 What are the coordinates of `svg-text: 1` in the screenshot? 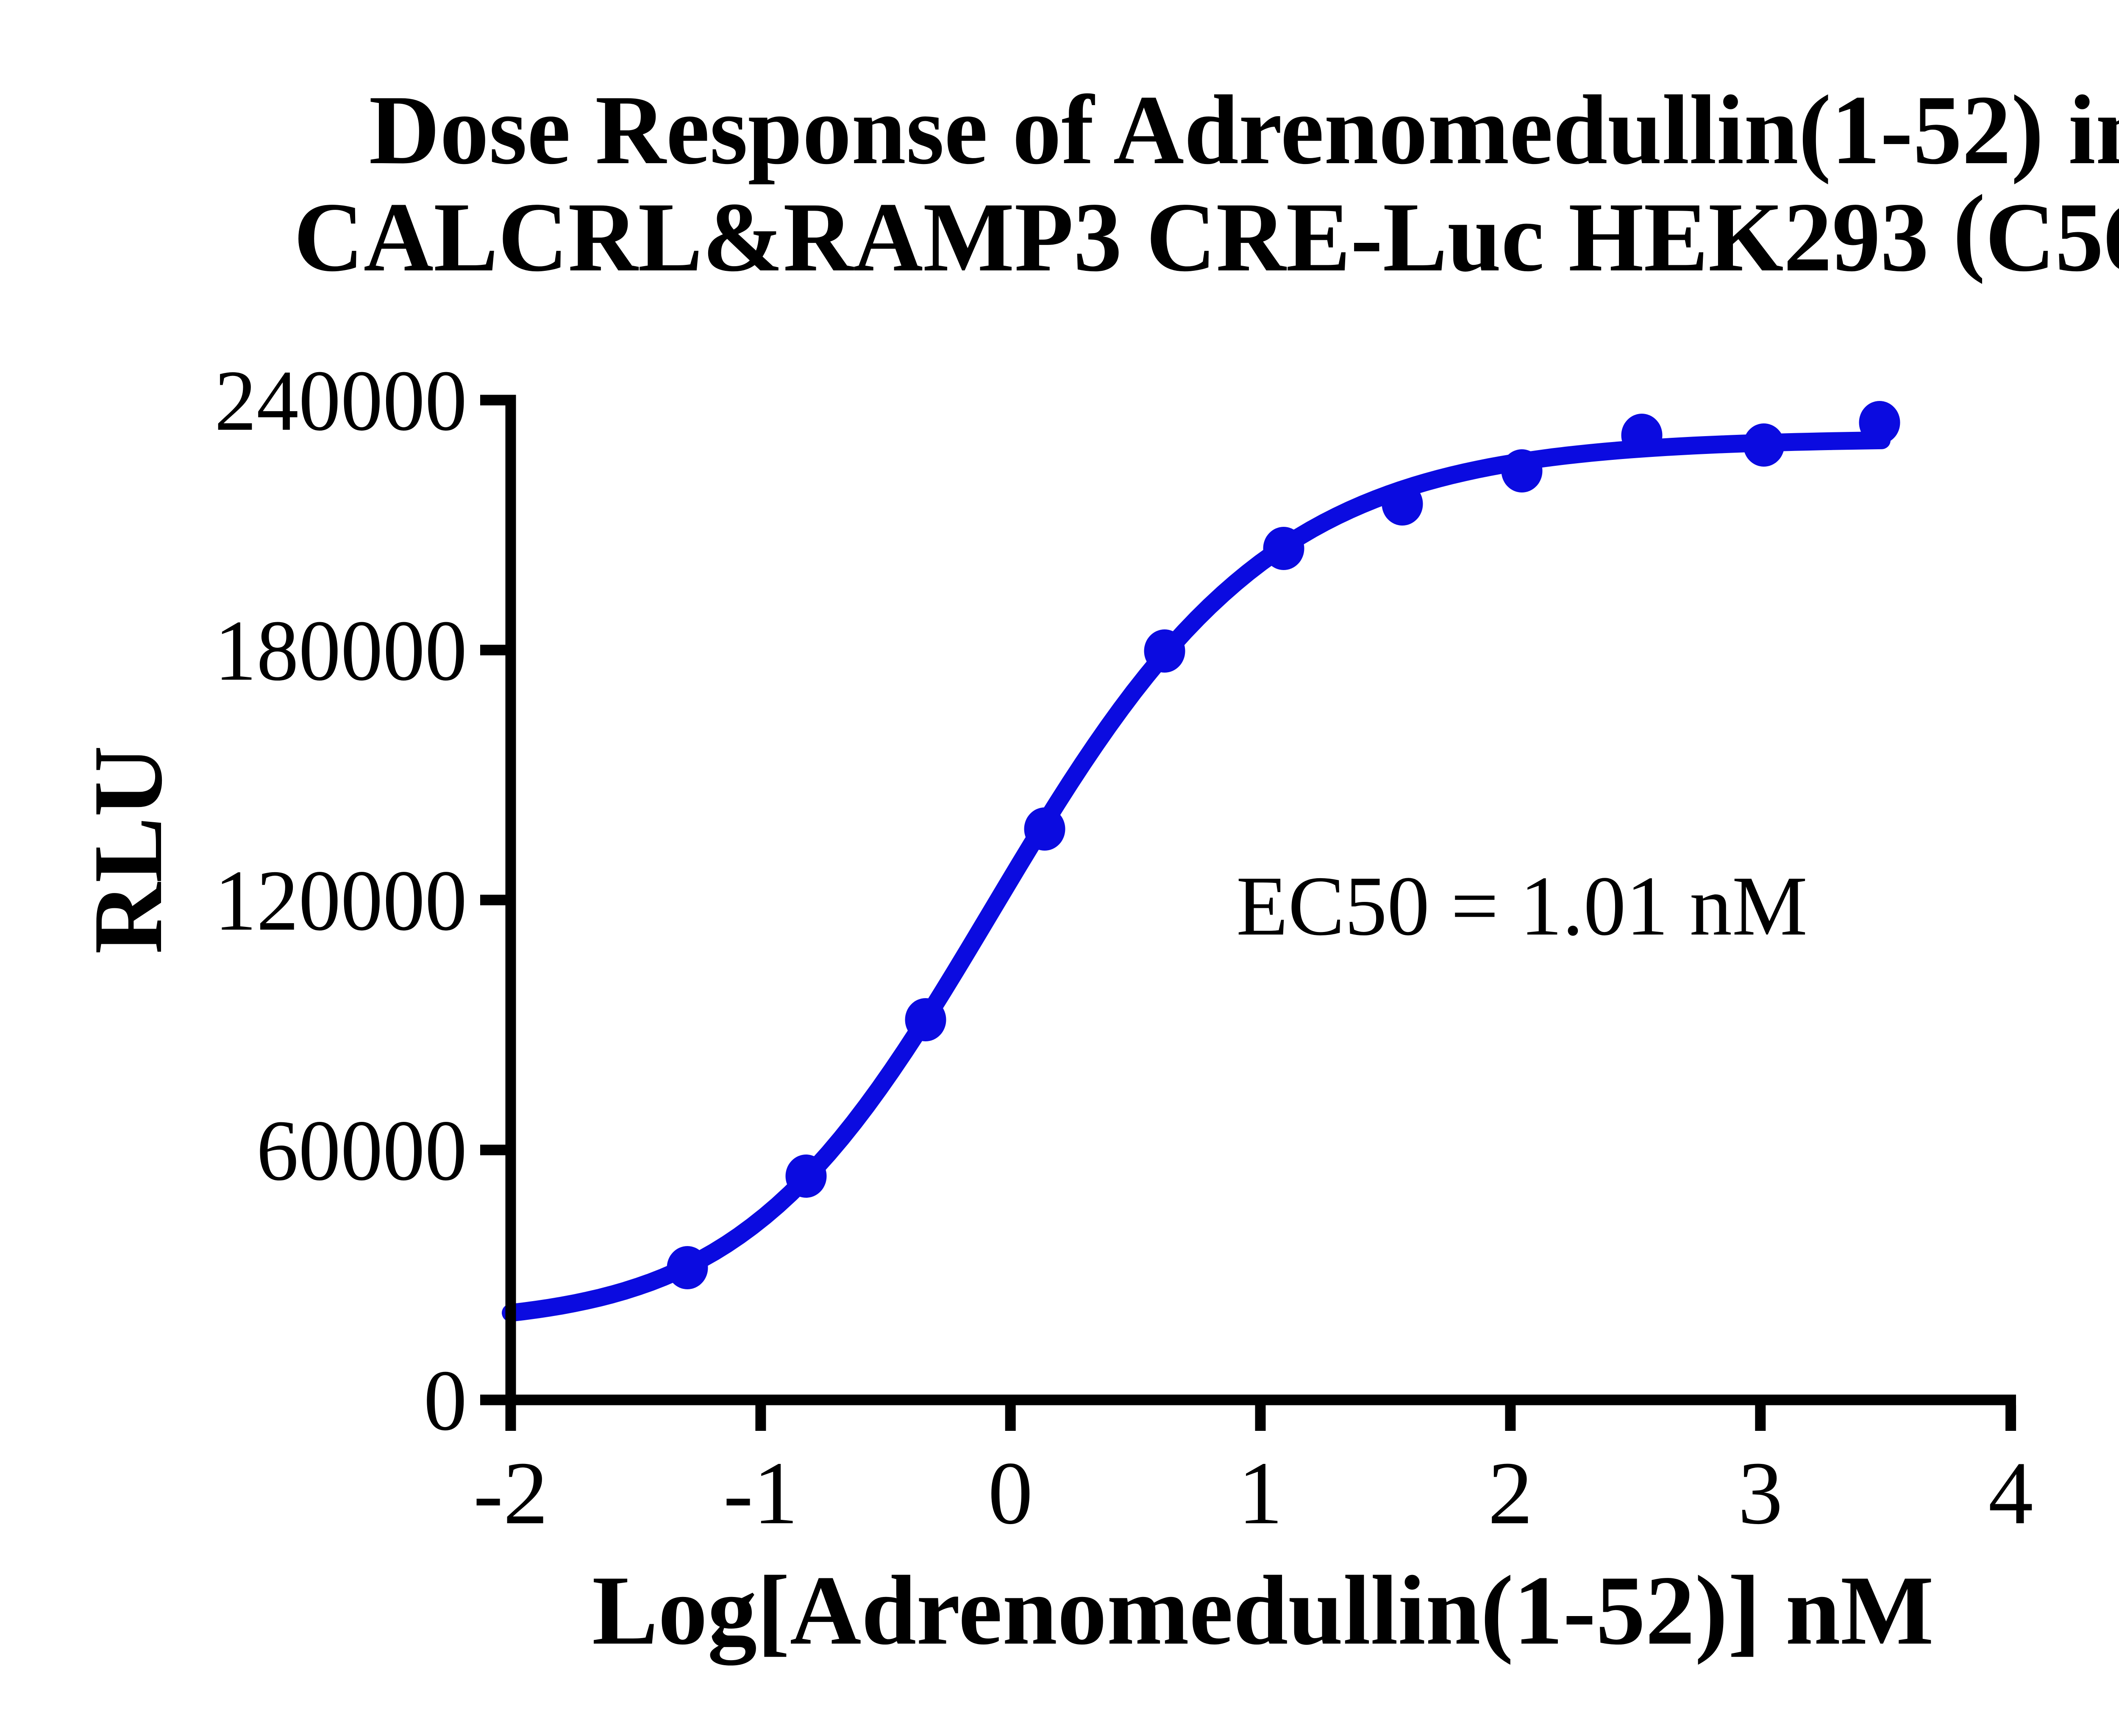 It's located at (1261, 1493).